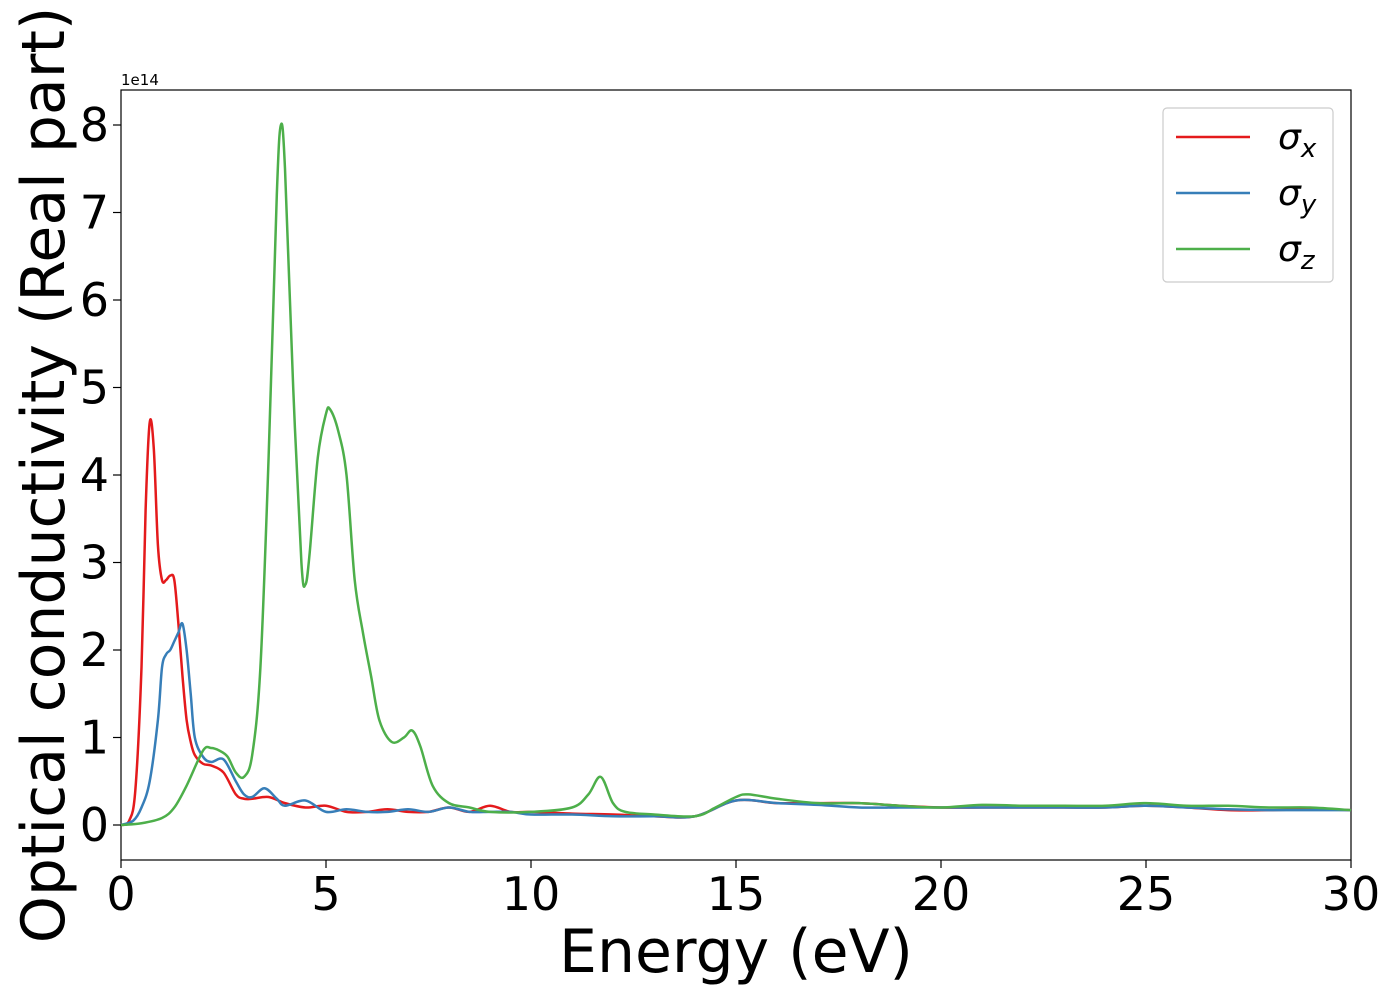  I want to click on y-axis-ticks: 0 1 2 3 4 5 6 7 8, so click(100, 475).